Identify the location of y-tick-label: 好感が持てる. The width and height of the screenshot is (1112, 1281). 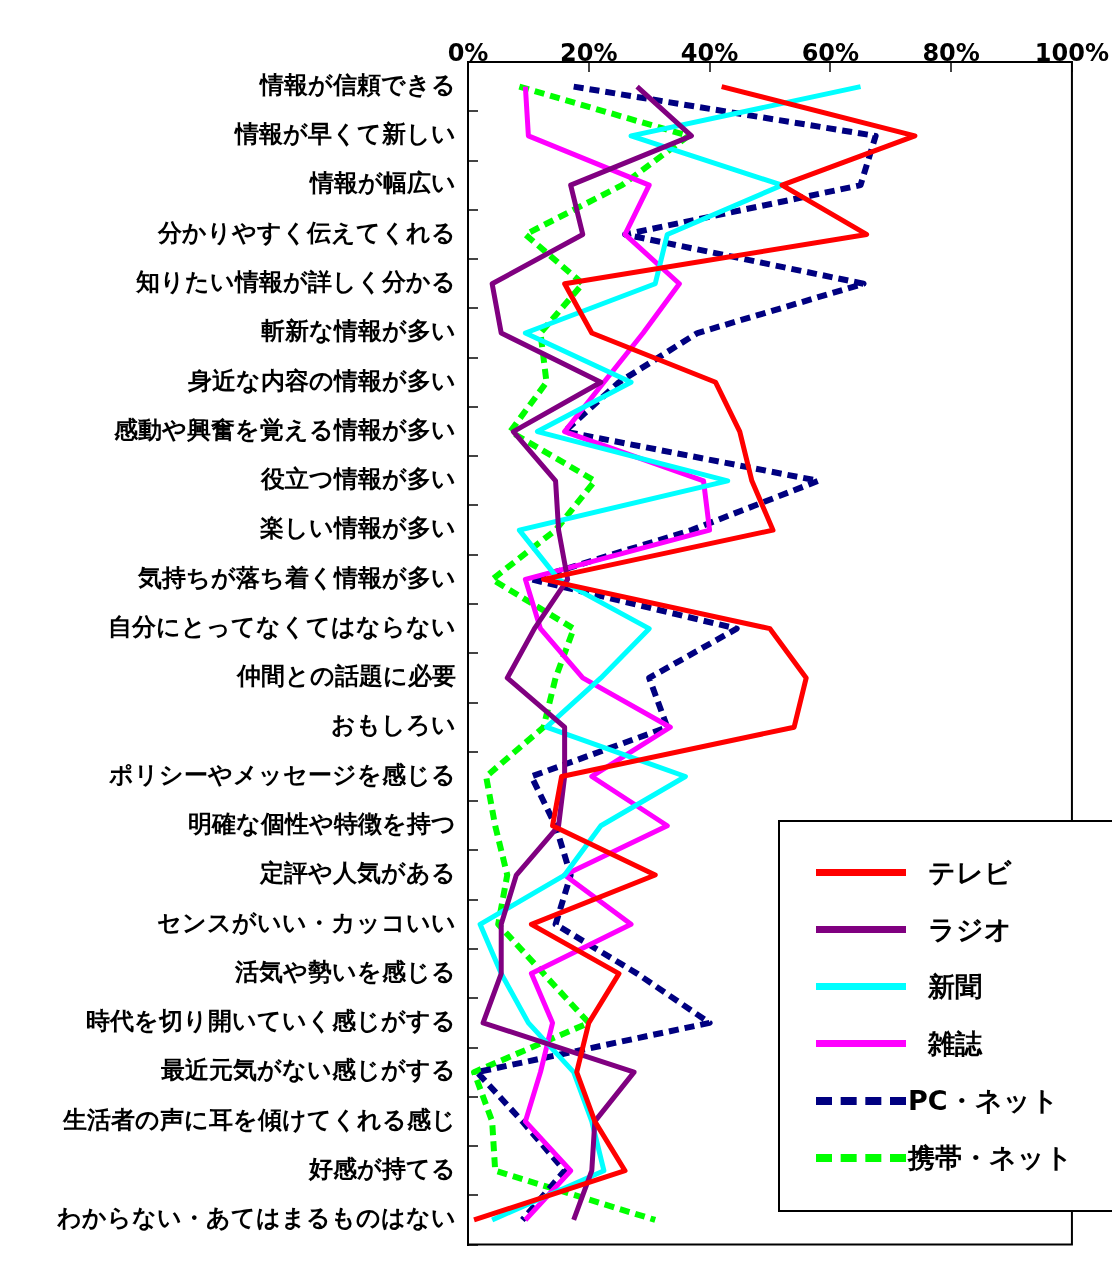
(382, 1168).